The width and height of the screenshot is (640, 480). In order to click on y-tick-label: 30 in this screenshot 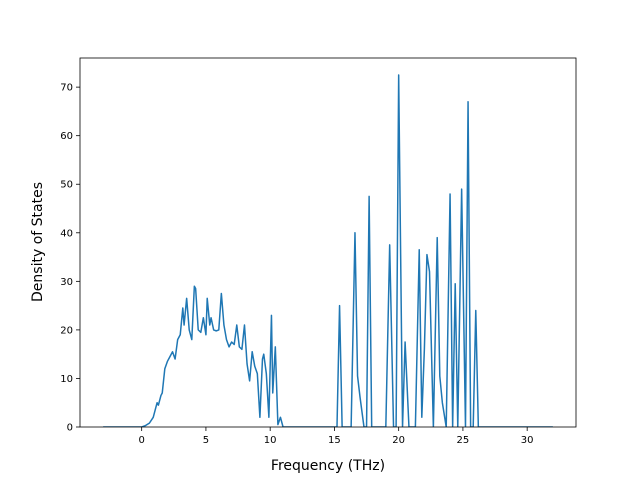, I will do `click(66, 282)`.